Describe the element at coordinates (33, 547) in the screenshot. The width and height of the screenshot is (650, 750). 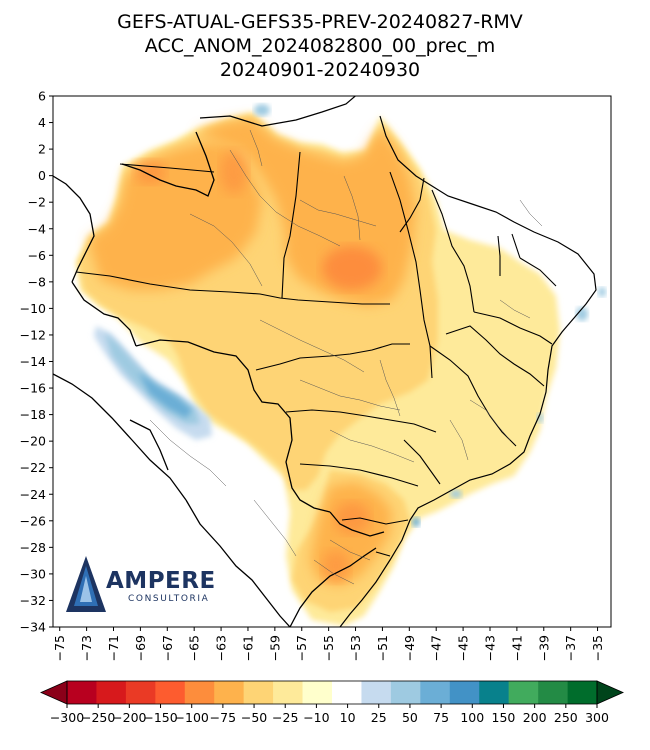
I see `y-tick-label: −28` at that location.